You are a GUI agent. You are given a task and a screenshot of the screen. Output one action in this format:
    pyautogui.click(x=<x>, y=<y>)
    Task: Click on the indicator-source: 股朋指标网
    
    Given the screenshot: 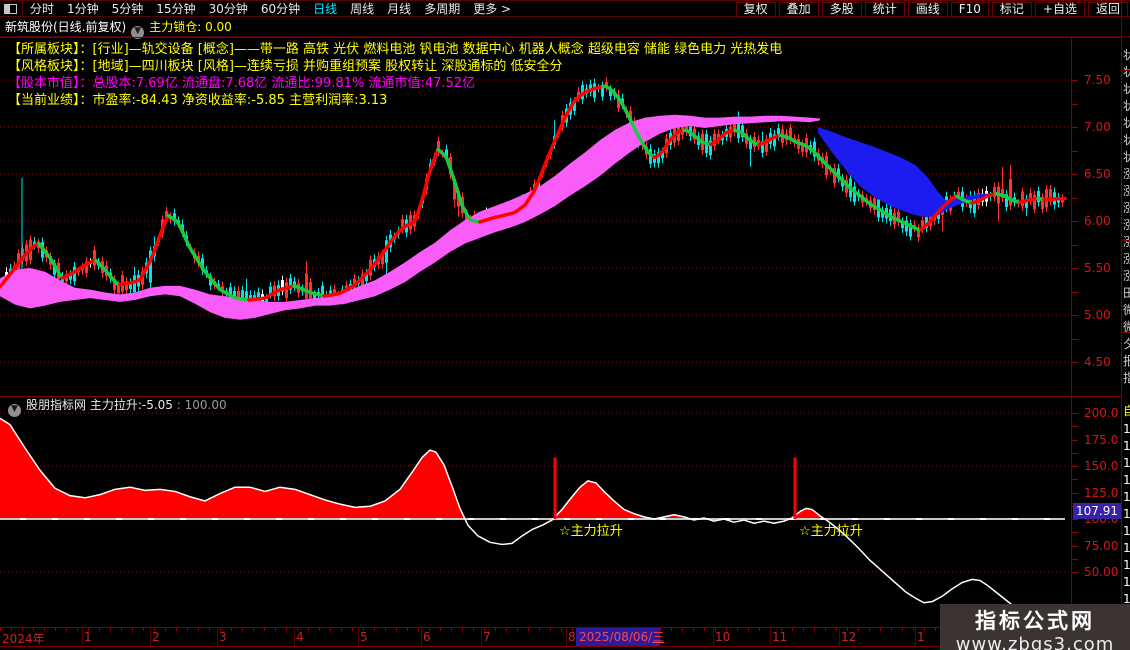 What is the action you would take?
    pyautogui.click(x=56, y=405)
    